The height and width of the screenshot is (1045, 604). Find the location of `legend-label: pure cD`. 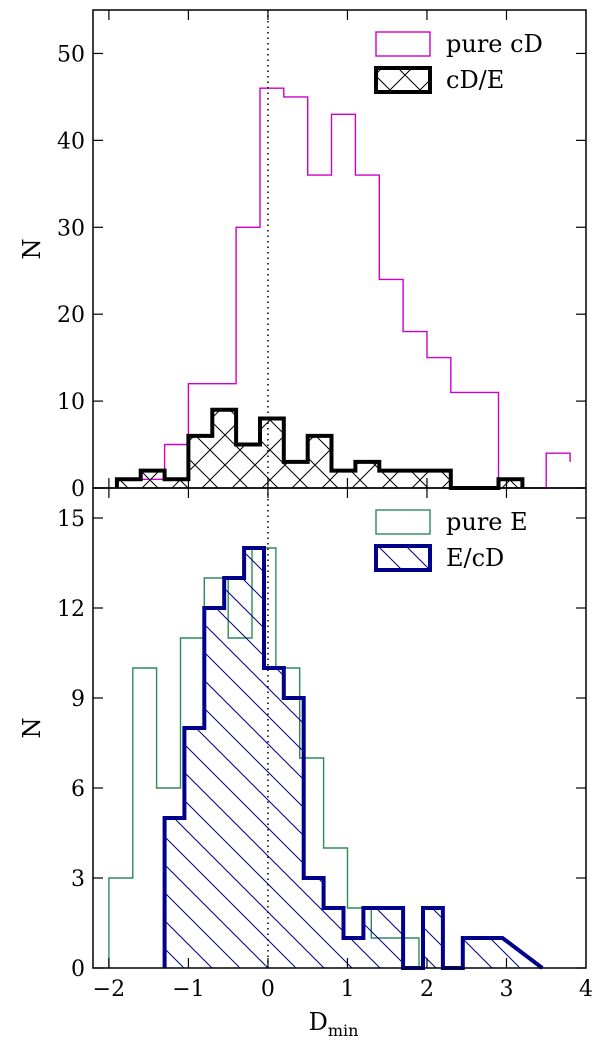

legend-label: pure cD is located at coordinates (494, 44).